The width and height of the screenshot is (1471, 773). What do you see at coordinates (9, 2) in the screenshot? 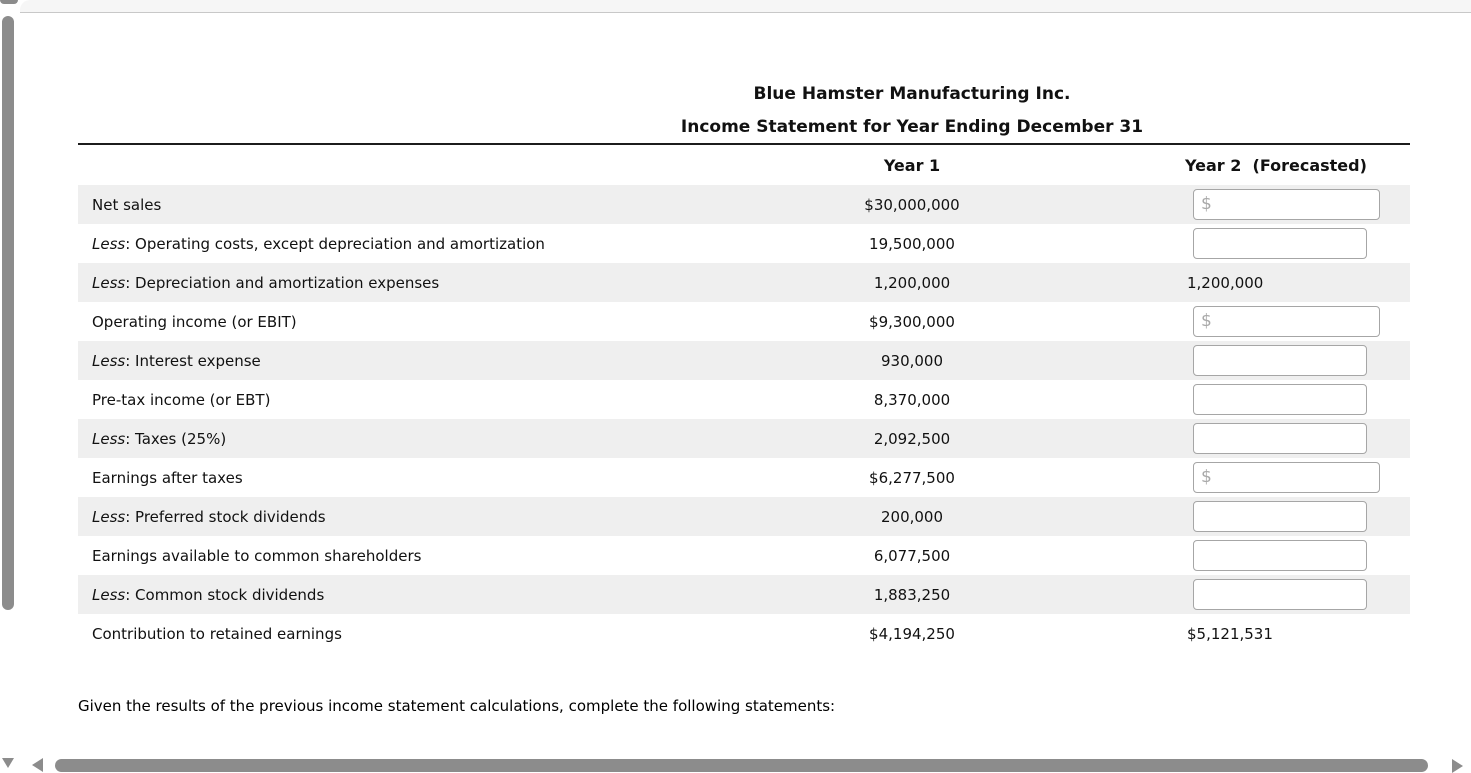
I see `outer-scrollbar-fragment` at bounding box center [9, 2].